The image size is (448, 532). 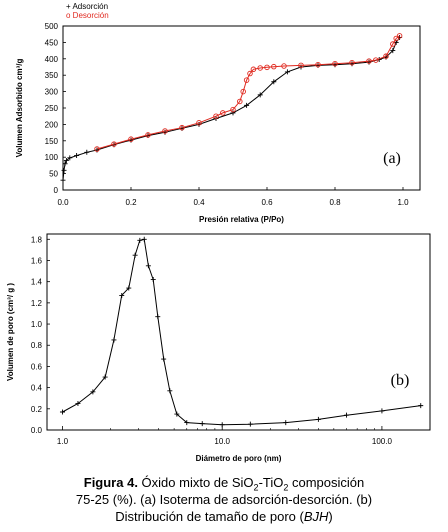 I want to click on x-tick-label-a: 1.0, so click(x=403, y=202).